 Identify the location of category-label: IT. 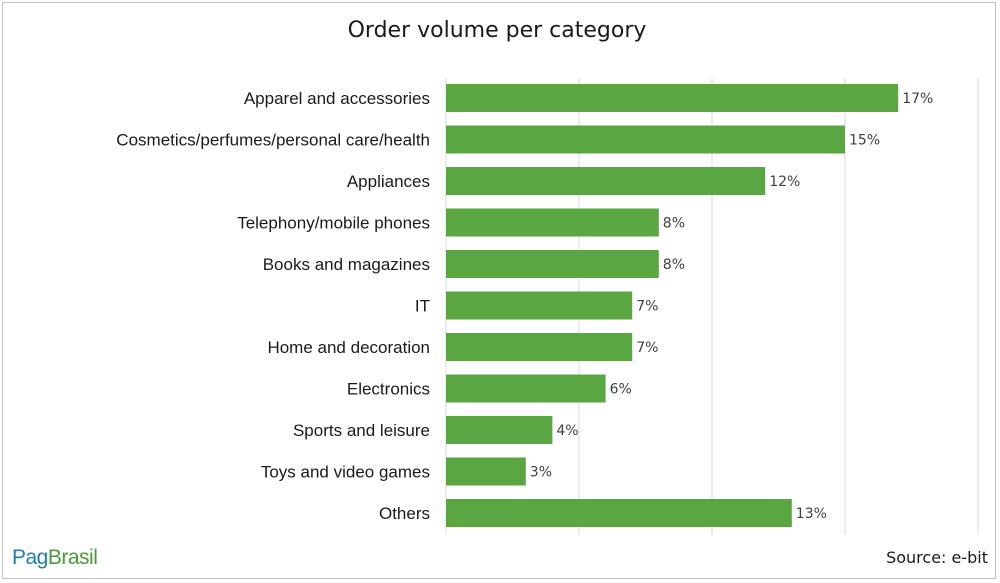
(422, 306).